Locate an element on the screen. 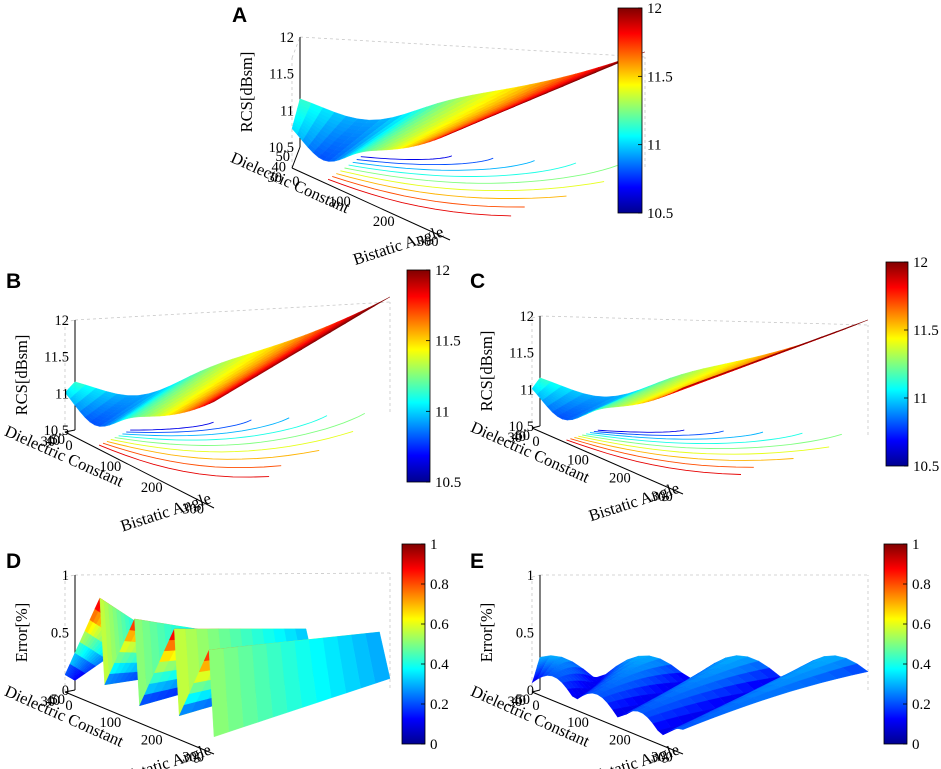  panel-label: D is located at coordinates (13, 561).